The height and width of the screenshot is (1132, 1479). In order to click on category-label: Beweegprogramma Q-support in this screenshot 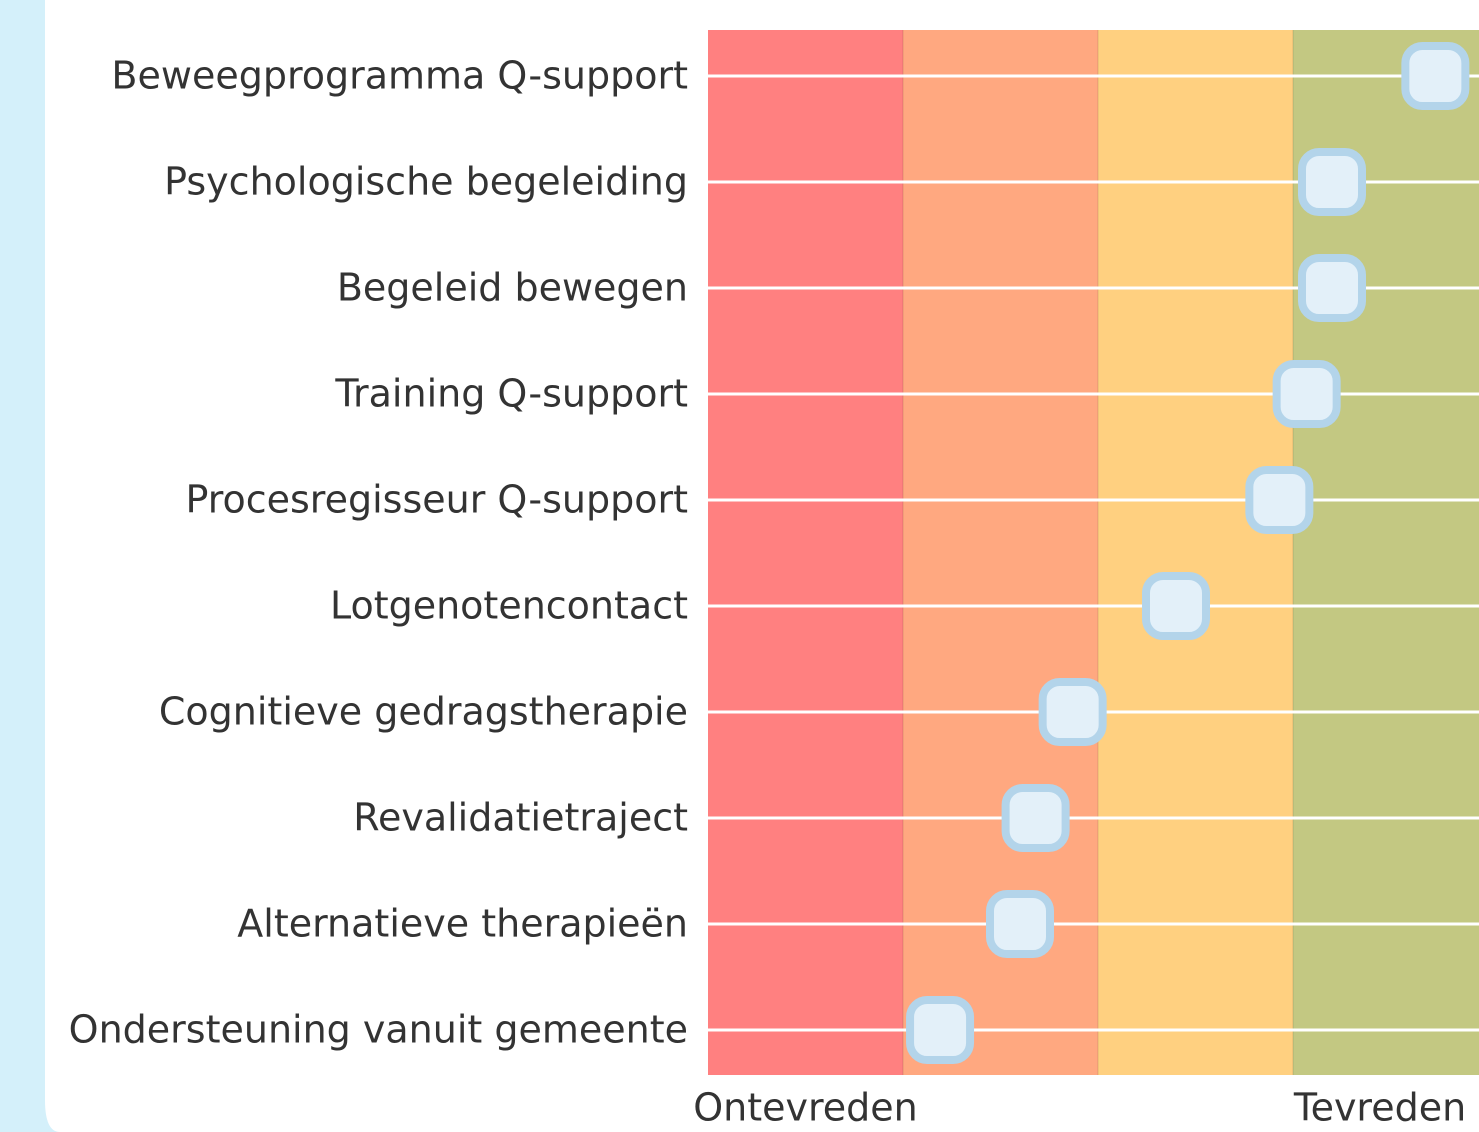, I will do `click(399, 76)`.